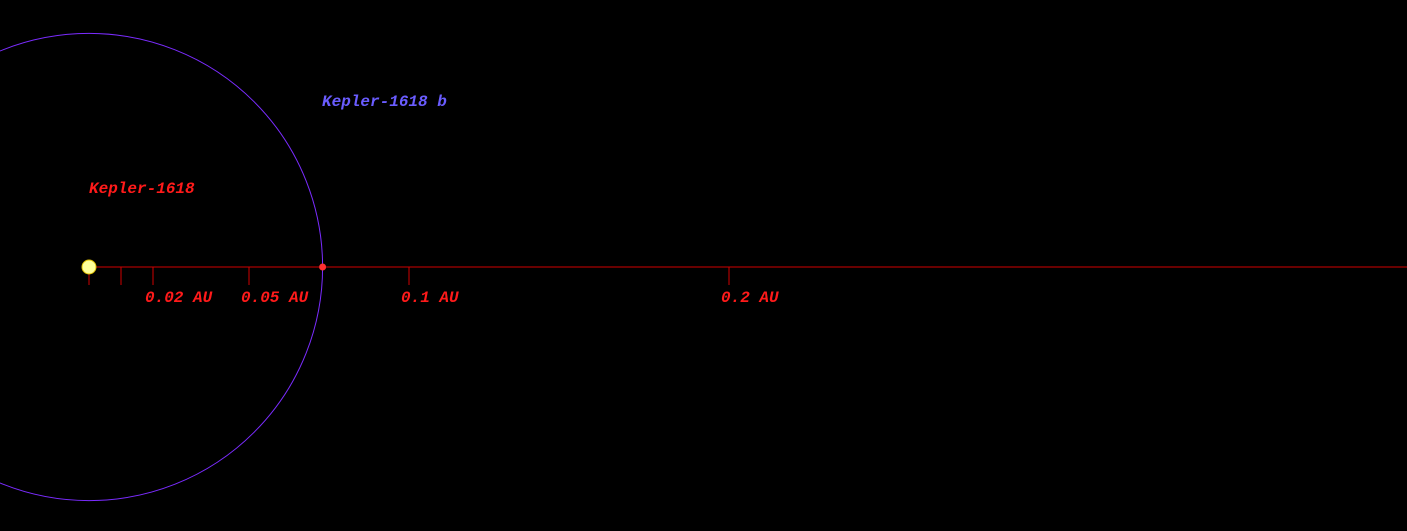  I want to click on scale-tick-label: 0.1 AU, so click(430, 298).